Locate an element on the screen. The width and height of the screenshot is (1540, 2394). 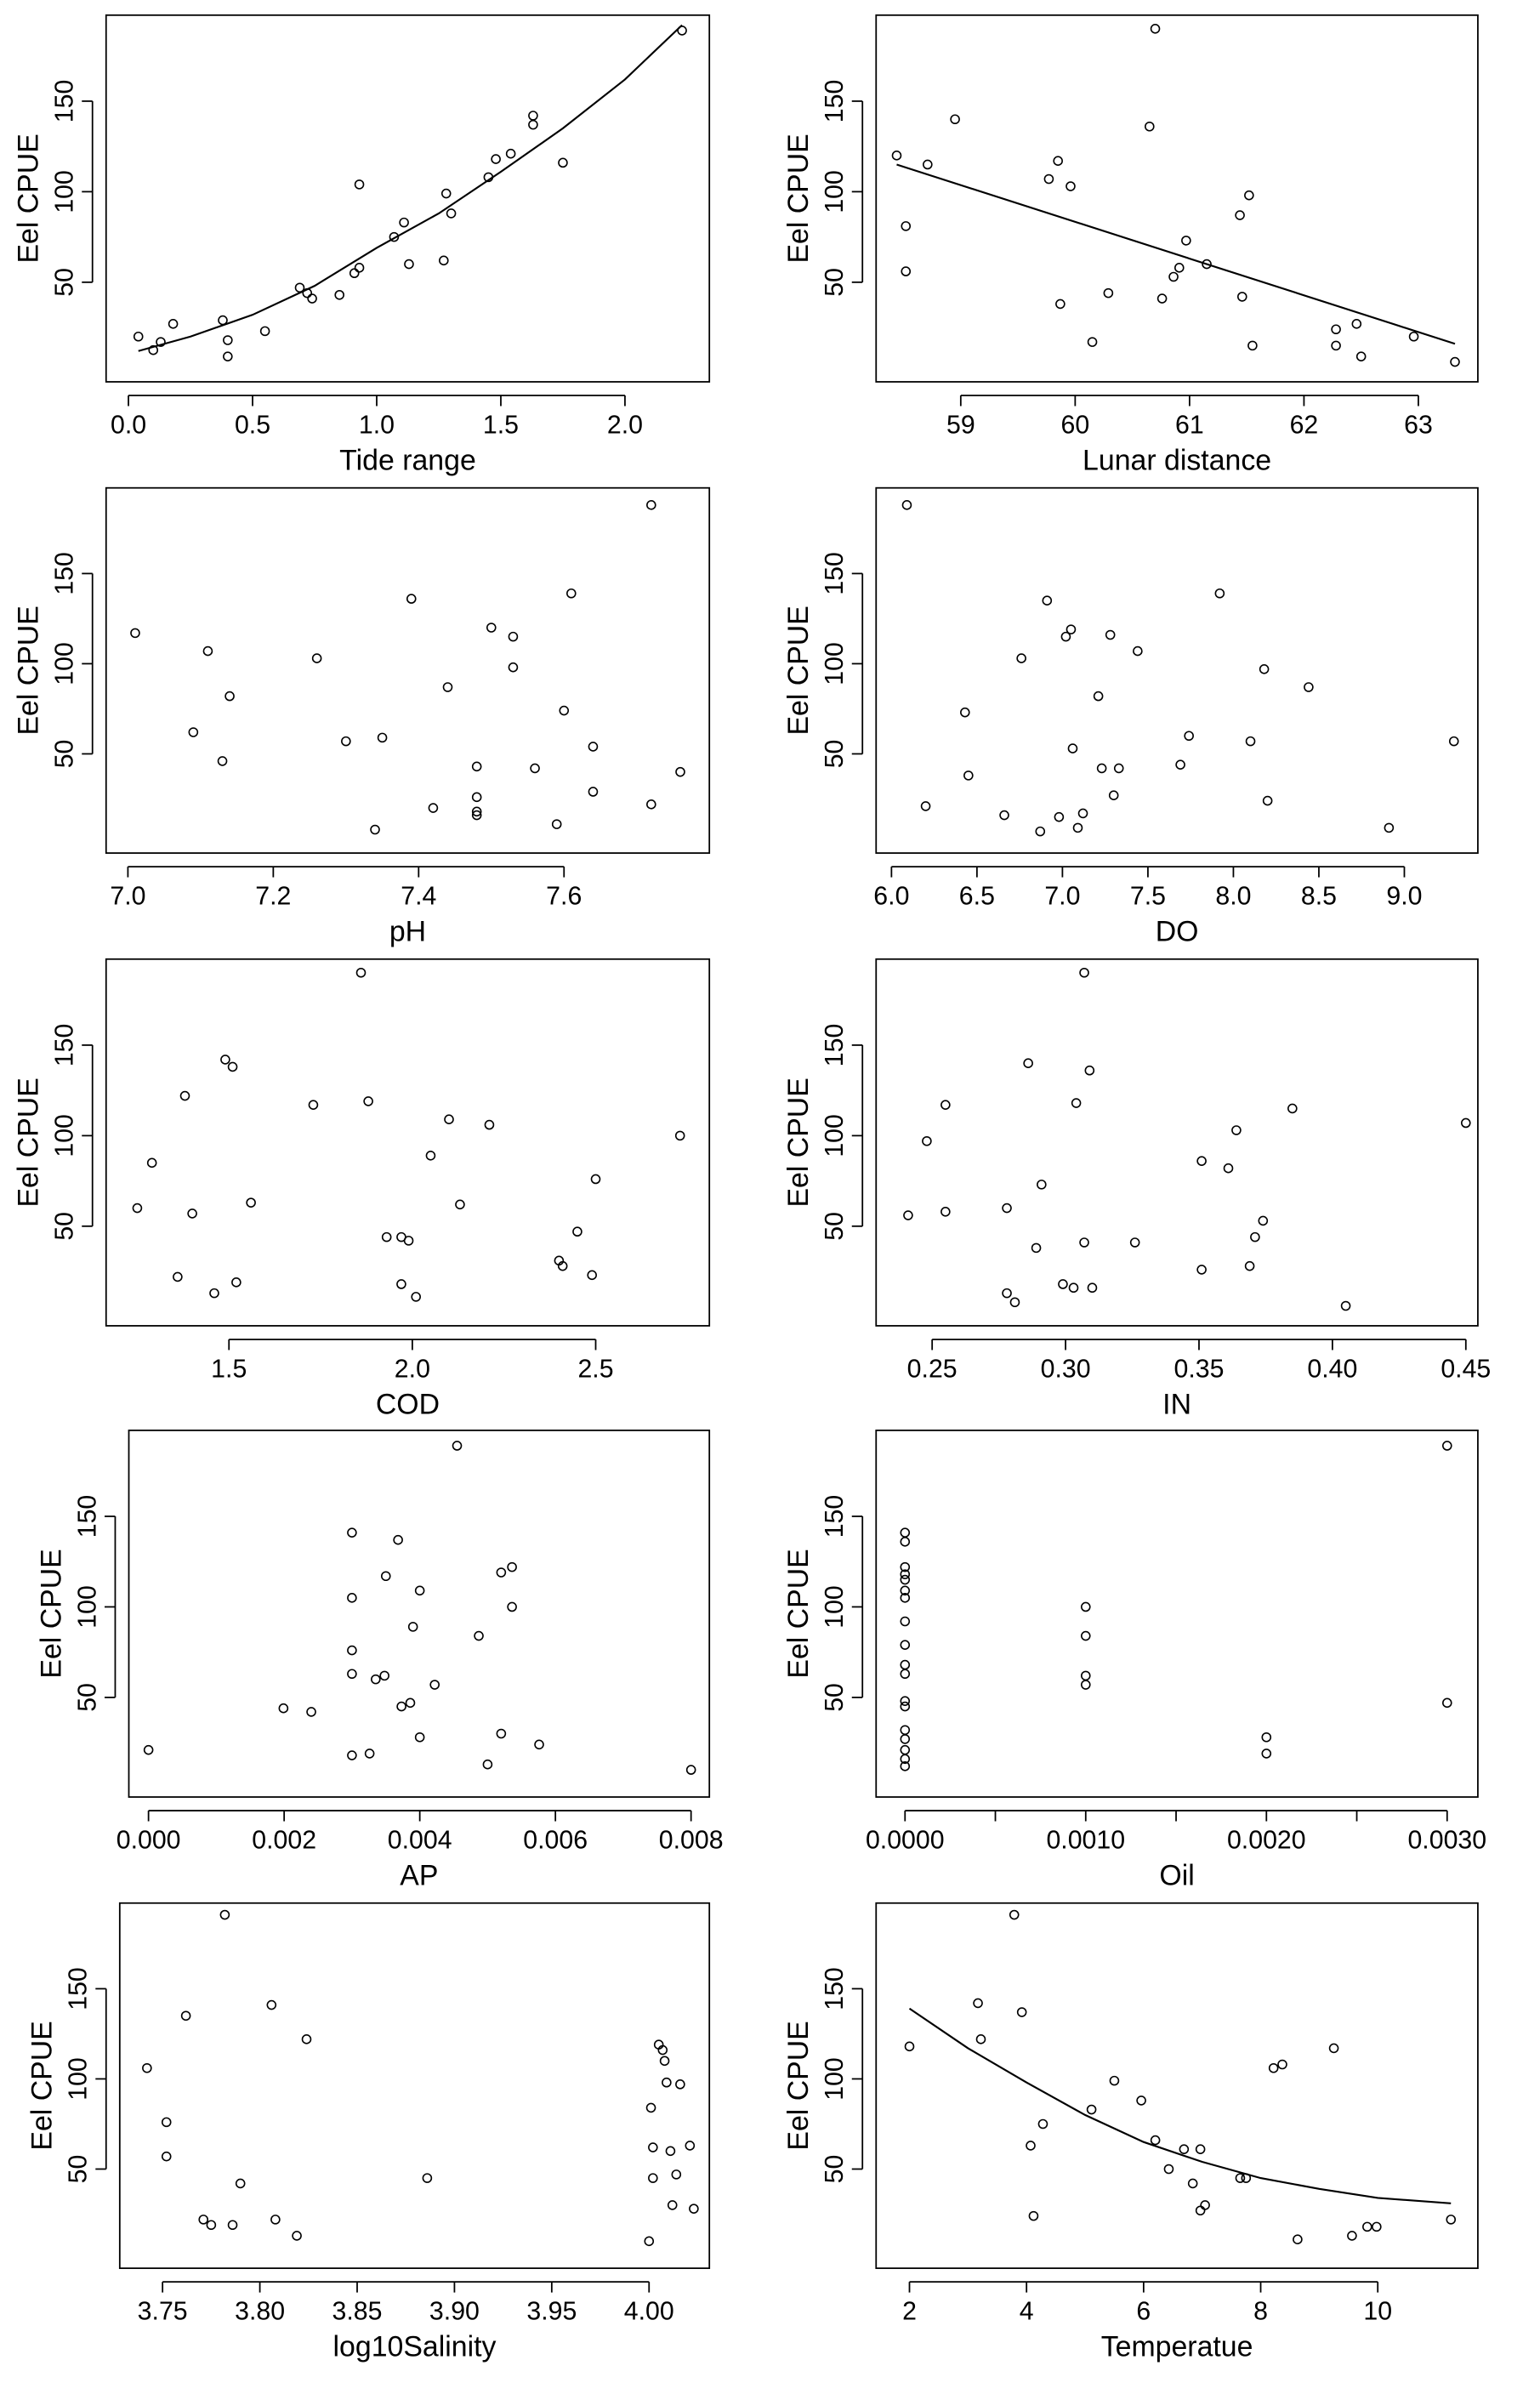
panel: 0.25 0.30 0.35 0.40 0.45 50 100 150 IN Eel CPUE is located at coordinates (1136, 1189).